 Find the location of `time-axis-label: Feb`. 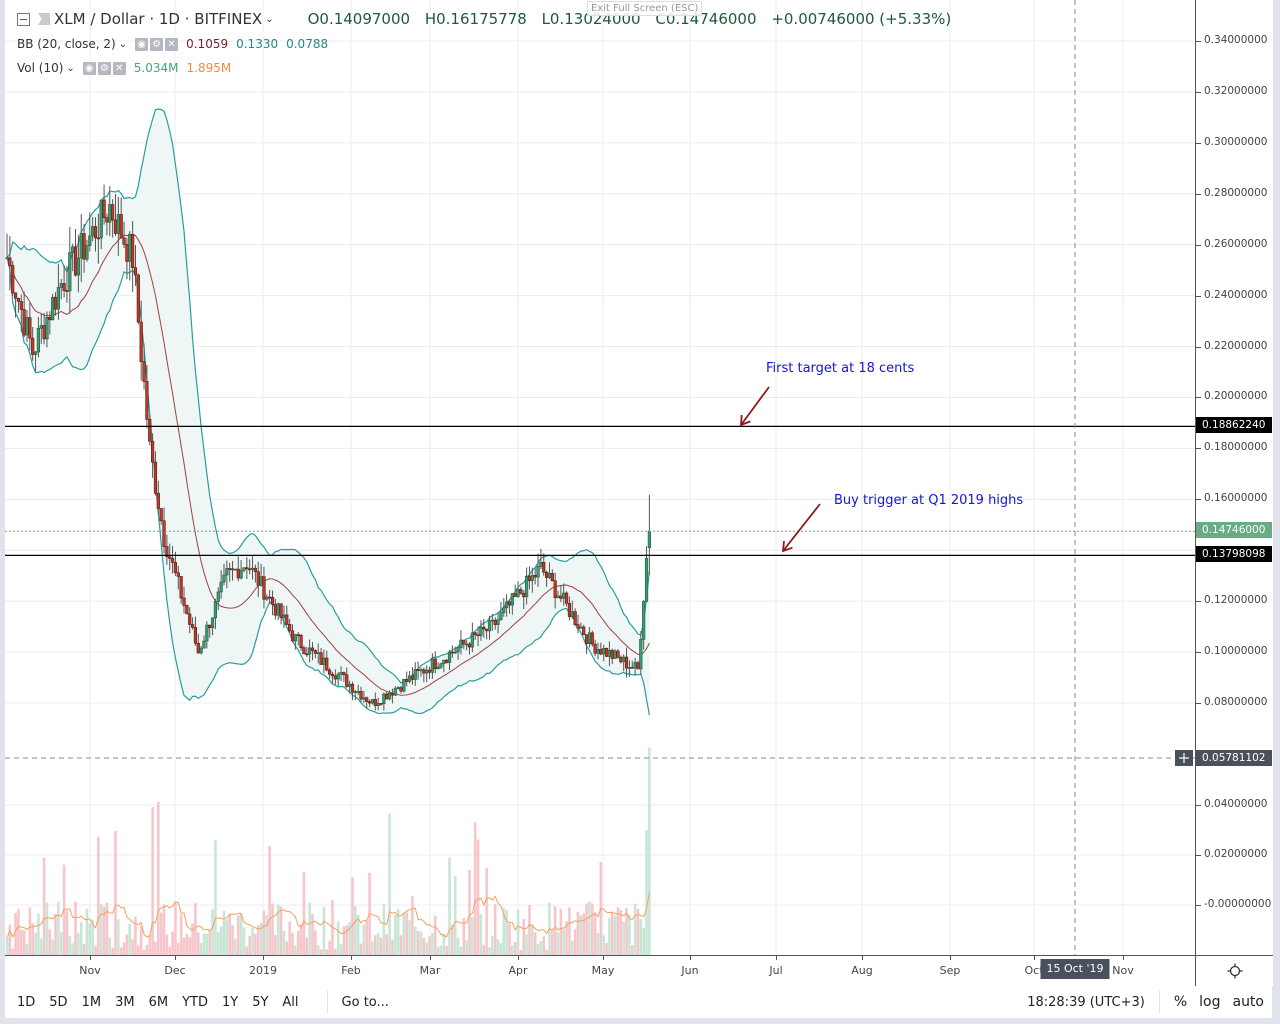

time-axis-label: Feb is located at coordinates (351, 970).